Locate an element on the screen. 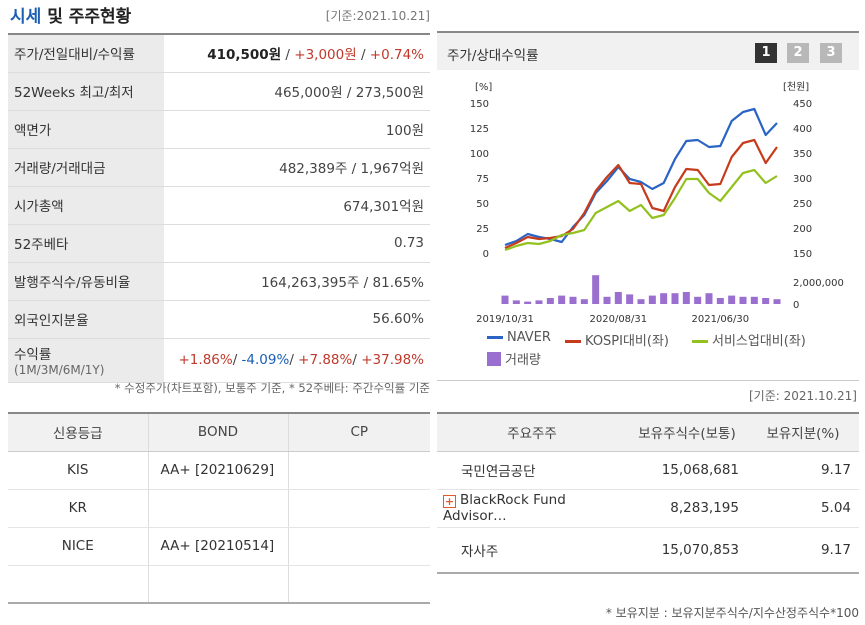 This screenshot has height=625, width=865. table-row is located at coordinates (219, 584).